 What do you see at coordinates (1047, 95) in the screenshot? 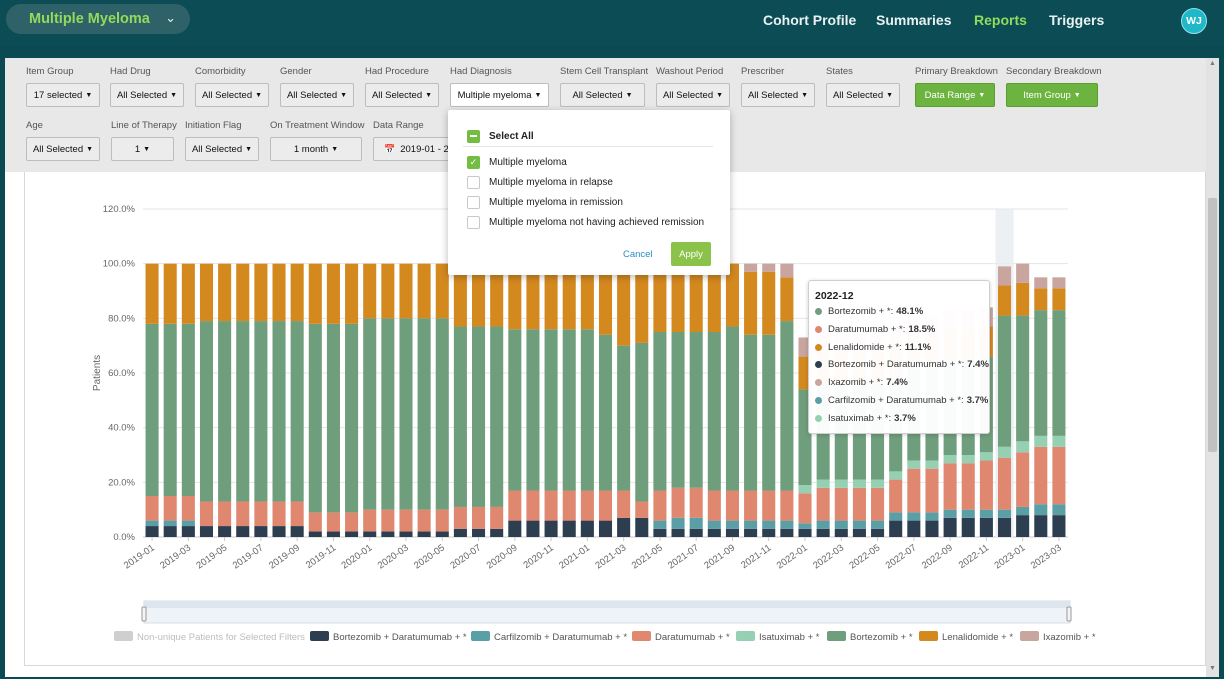
I see `secondary-breakdown-value: Item Group` at bounding box center [1047, 95].